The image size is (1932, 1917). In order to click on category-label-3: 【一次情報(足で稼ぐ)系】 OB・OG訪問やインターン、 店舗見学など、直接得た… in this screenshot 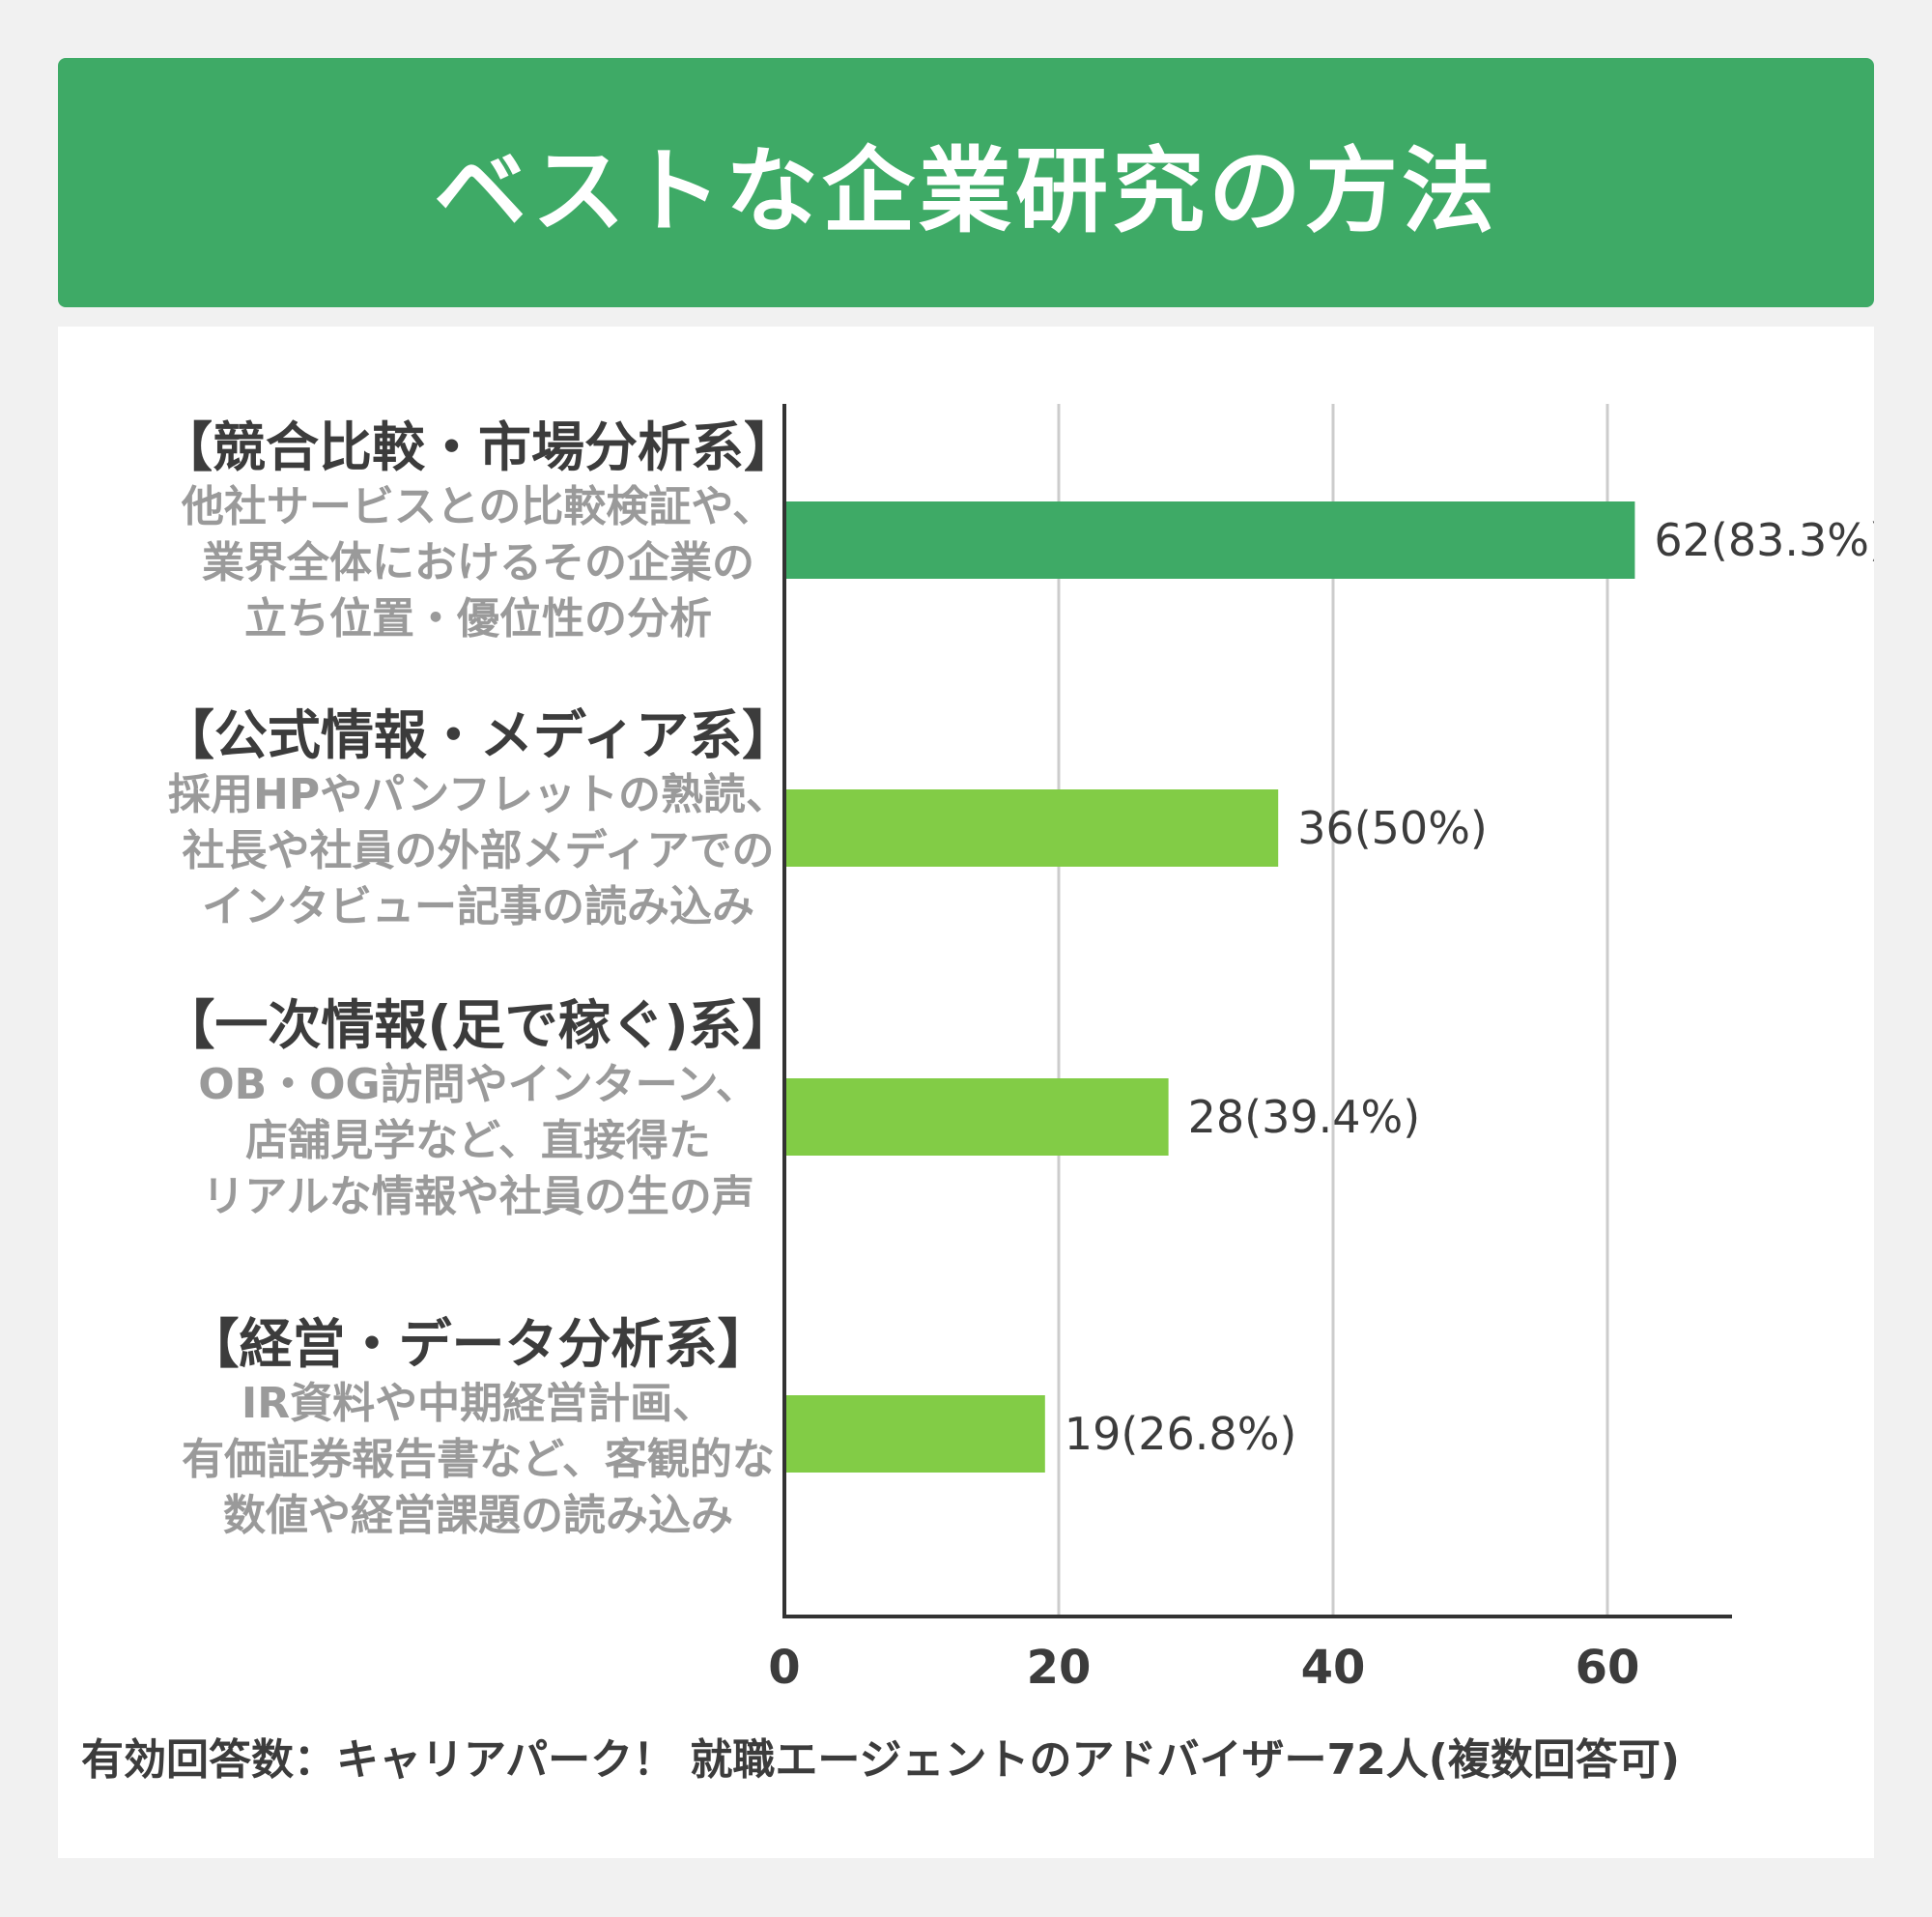, I will do `click(478, 1109)`.